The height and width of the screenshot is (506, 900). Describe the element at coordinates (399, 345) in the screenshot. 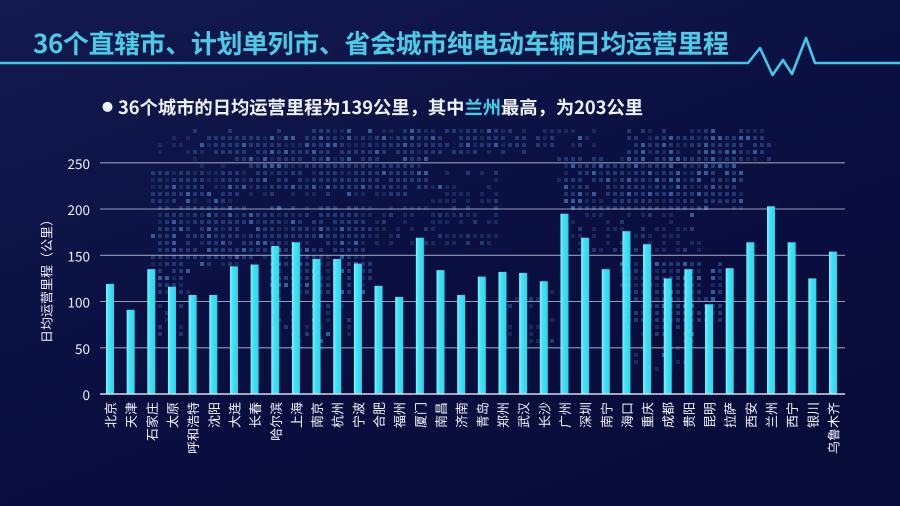

I see `bar-福州` at that location.